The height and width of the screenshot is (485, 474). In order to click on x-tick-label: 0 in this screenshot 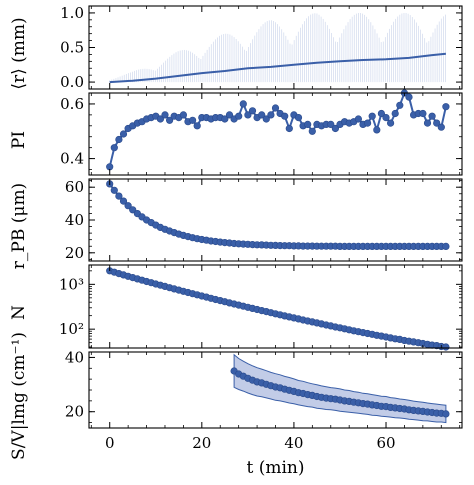, I will do `click(110, 443)`.